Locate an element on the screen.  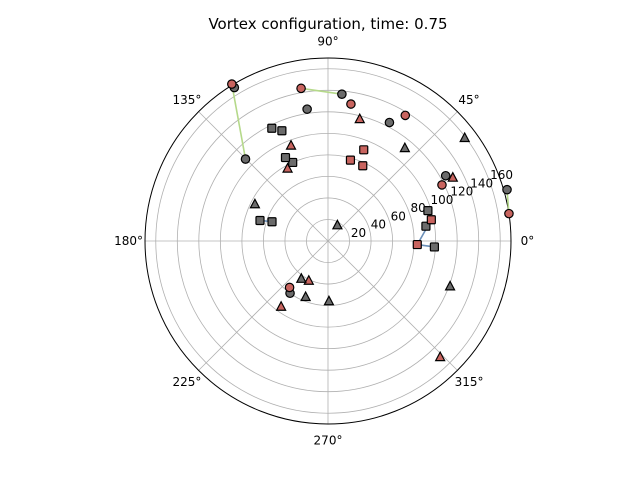
angle-tick-label: 180° is located at coordinates (128, 241).